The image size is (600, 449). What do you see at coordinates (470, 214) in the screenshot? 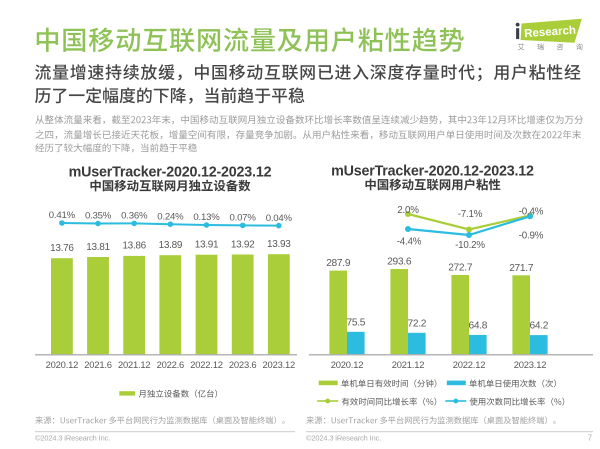
I see `svg-text: -7.1%` at bounding box center [470, 214].